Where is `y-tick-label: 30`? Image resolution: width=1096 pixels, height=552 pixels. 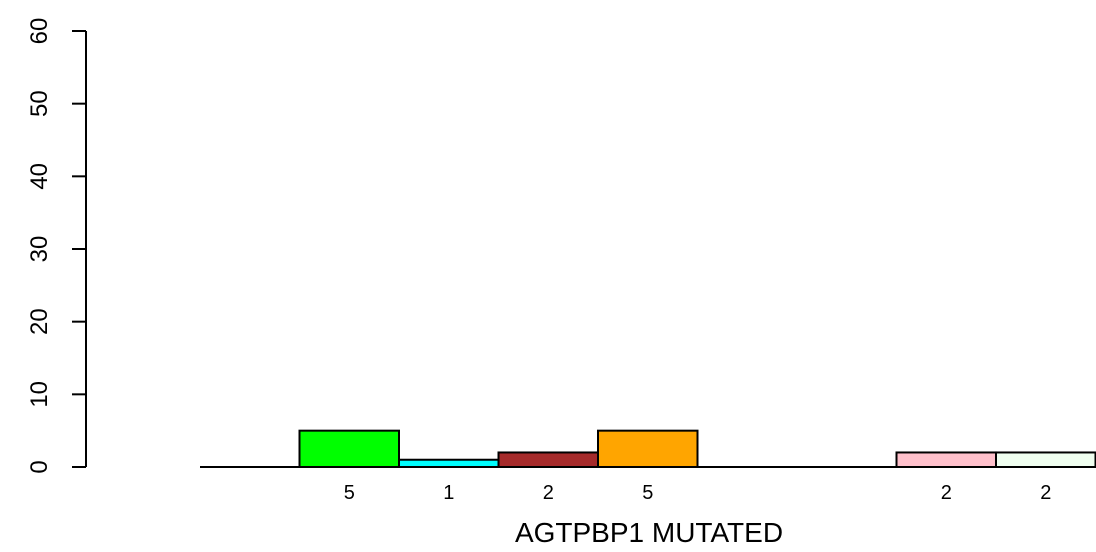 y-tick-label: 30 is located at coordinates (39, 249).